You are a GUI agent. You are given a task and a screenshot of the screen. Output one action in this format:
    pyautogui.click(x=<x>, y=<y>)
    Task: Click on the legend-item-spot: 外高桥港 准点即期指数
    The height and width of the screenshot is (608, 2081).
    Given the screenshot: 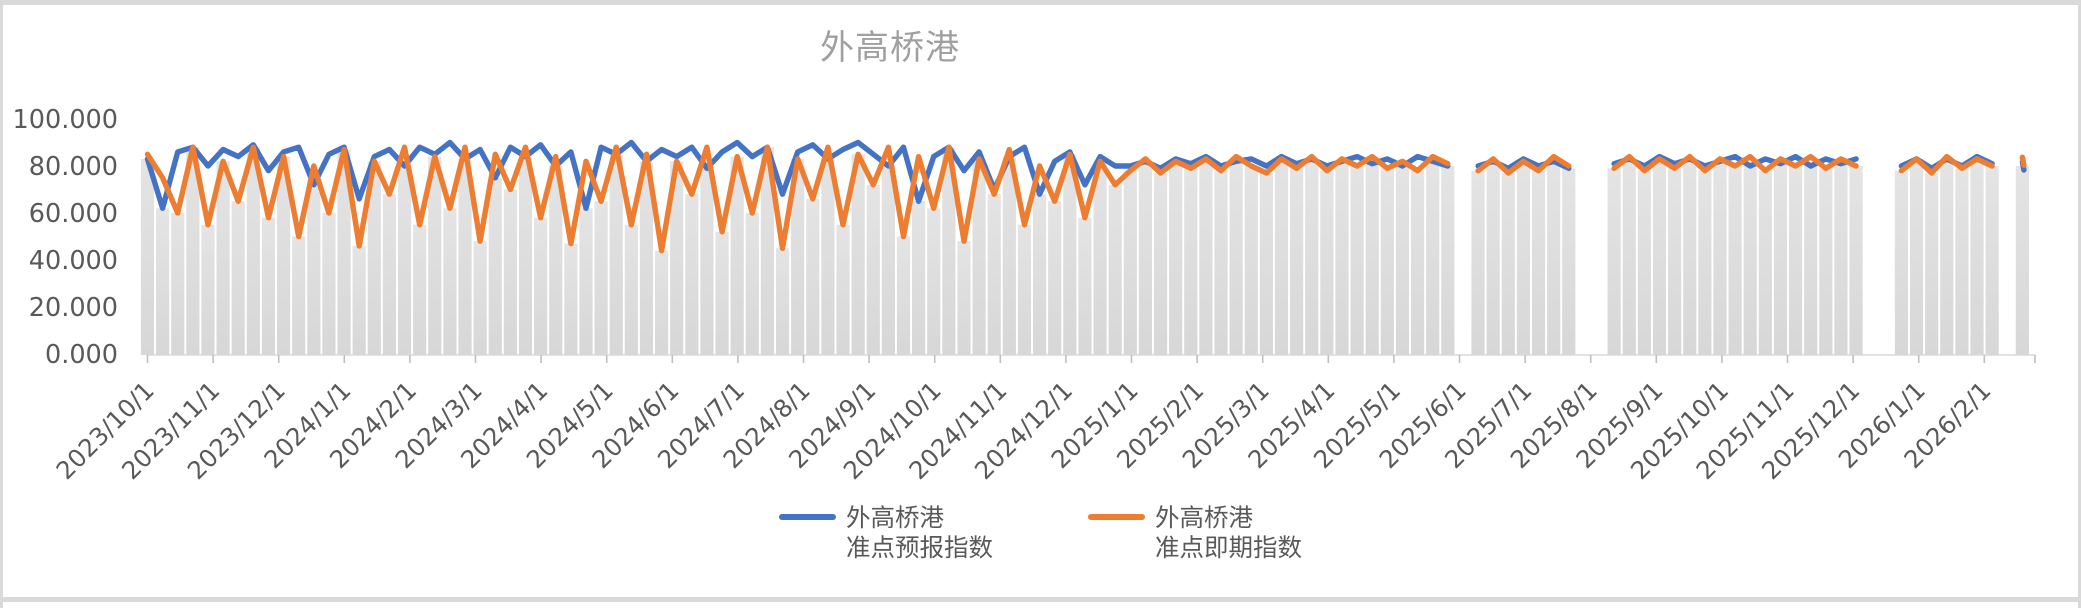 What is the action you would take?
    pyautogui.click(x=1195, y=533)
    